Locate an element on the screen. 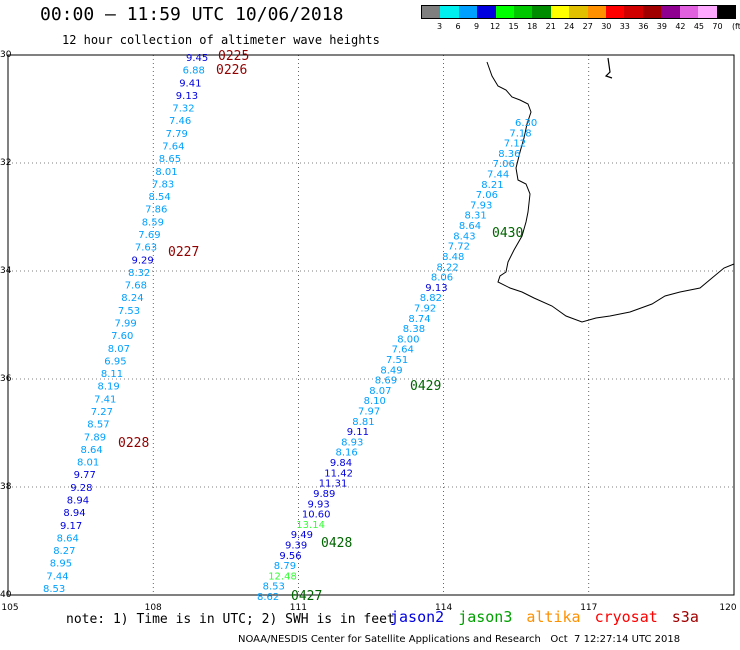 The width and height of the screenshot is (740, 650). wave-height-value: 8.81 is located at coordinates (363, 422).